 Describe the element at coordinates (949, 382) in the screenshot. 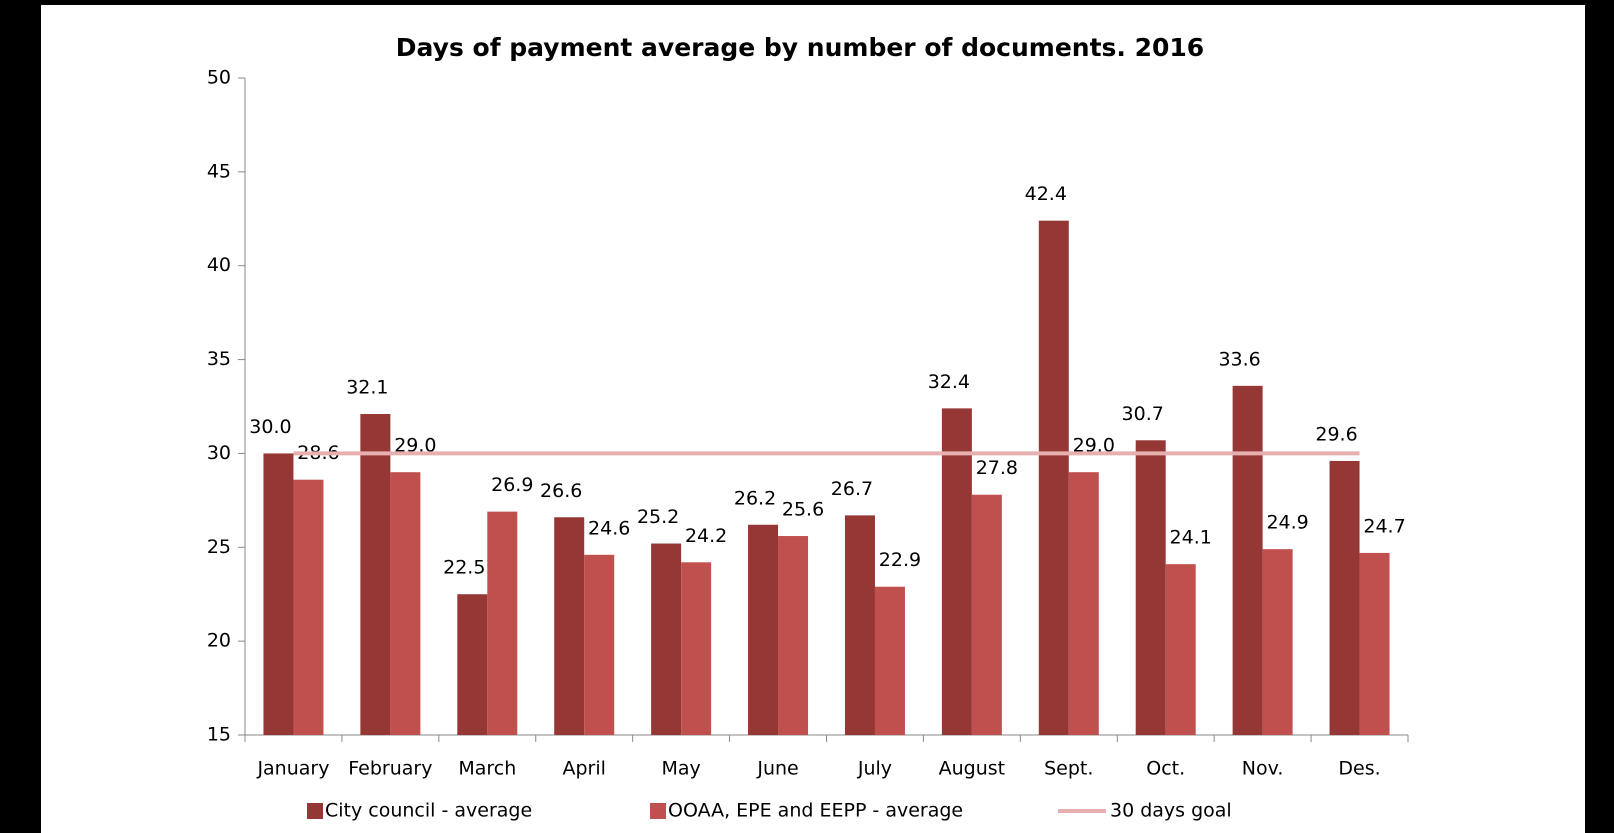

I see `data-label: 32.4` at that location.